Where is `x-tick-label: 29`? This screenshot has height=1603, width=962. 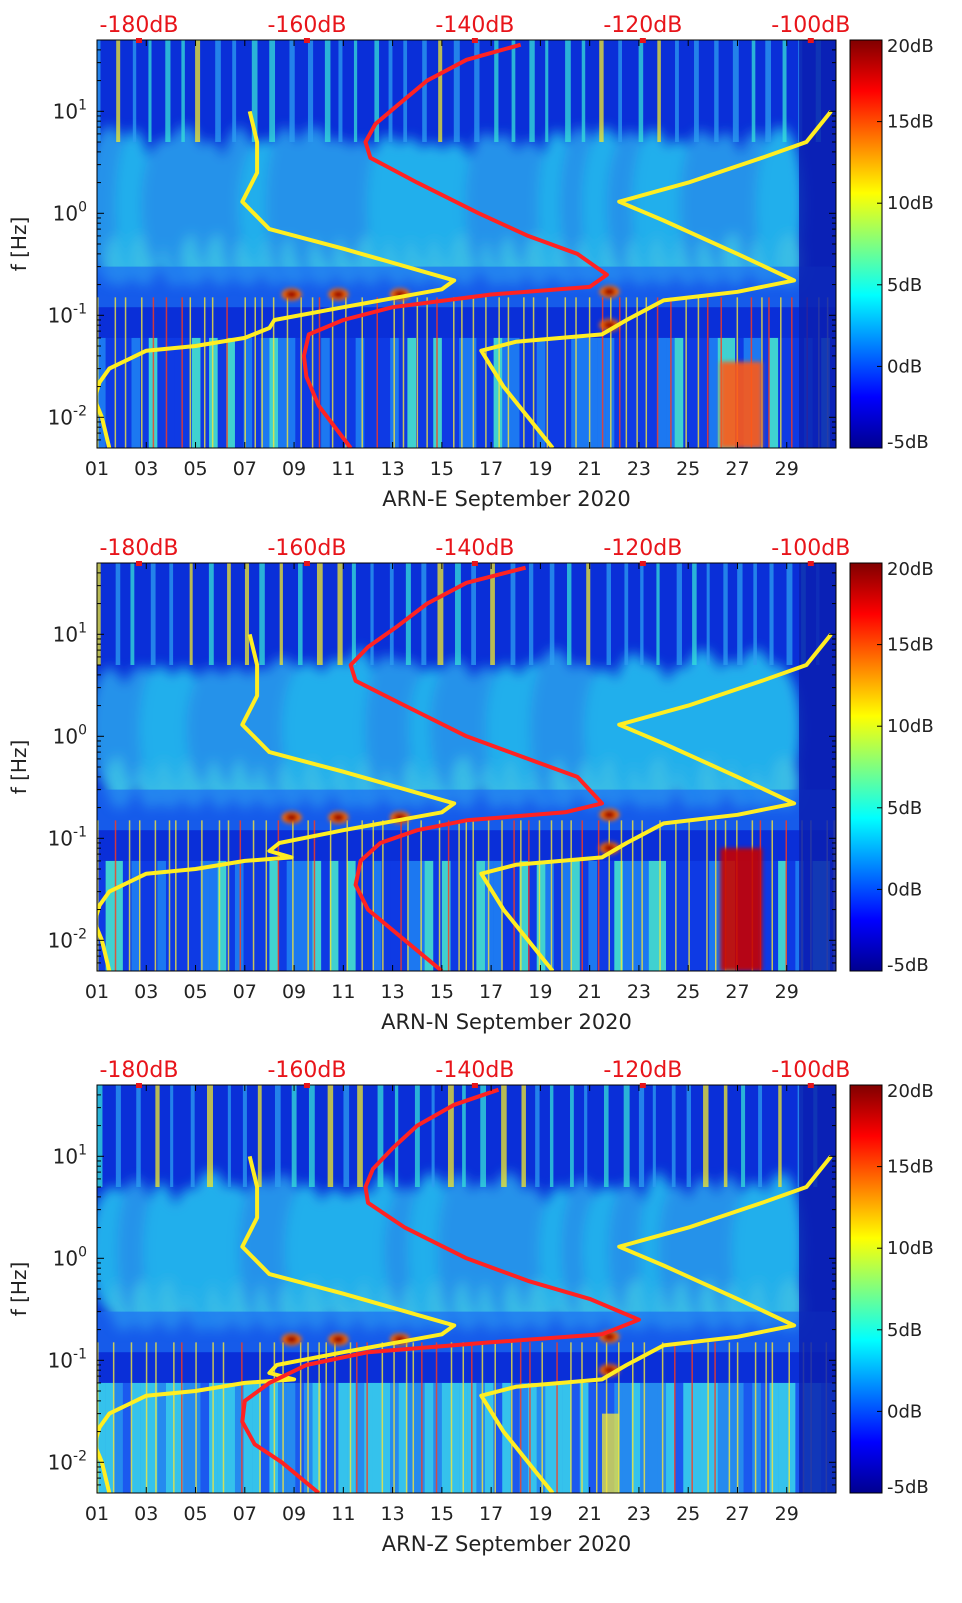 x-tick-label: 29 is located at coordinates (787, 469).